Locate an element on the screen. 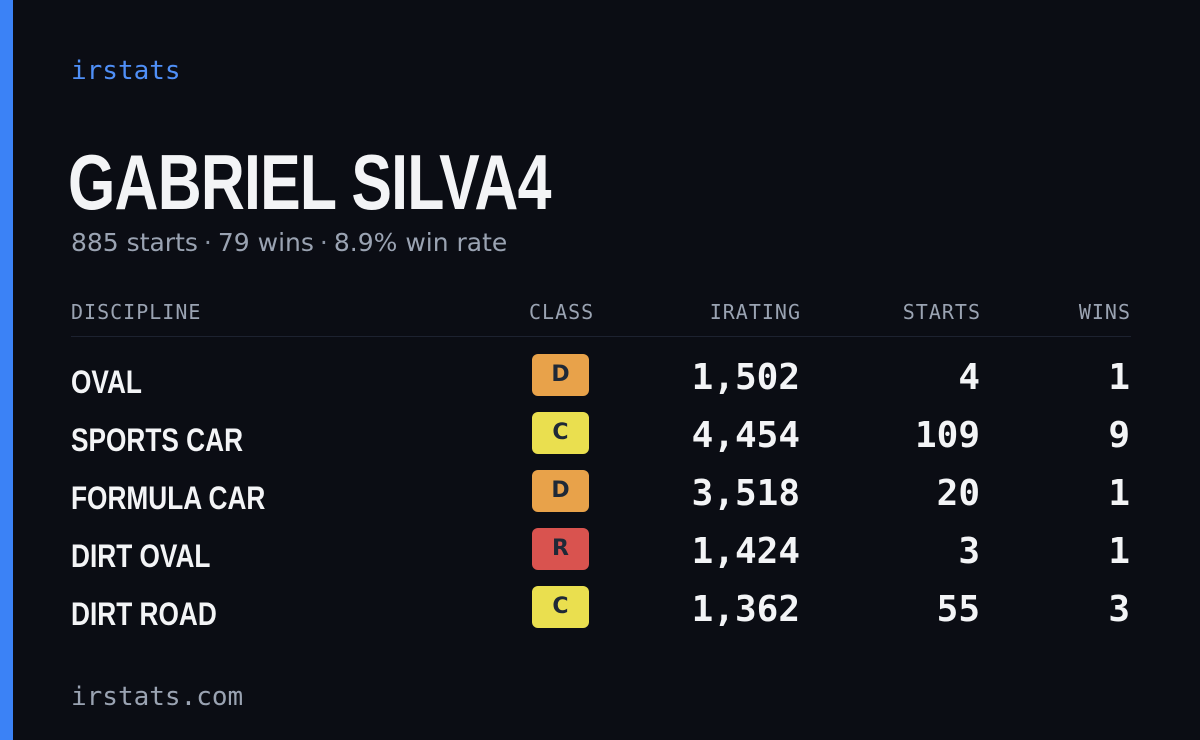 The image size is (1200, 740). header-discipline: DISCIPLINE is located at coordinates (136, 312).